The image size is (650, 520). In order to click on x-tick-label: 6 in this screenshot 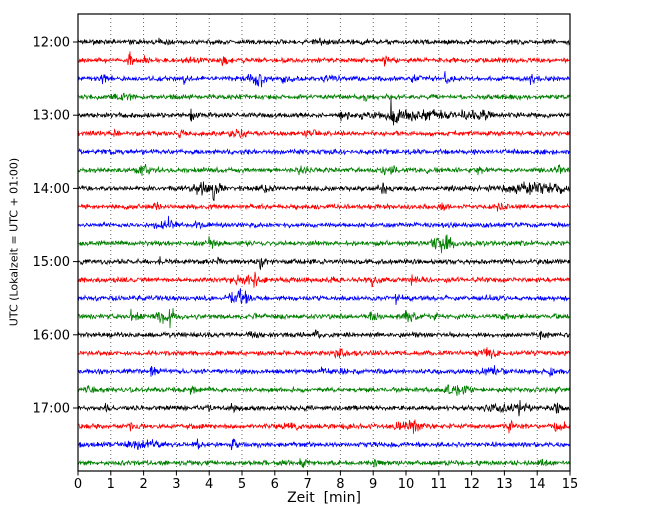, I will do `click(275, 484)`.